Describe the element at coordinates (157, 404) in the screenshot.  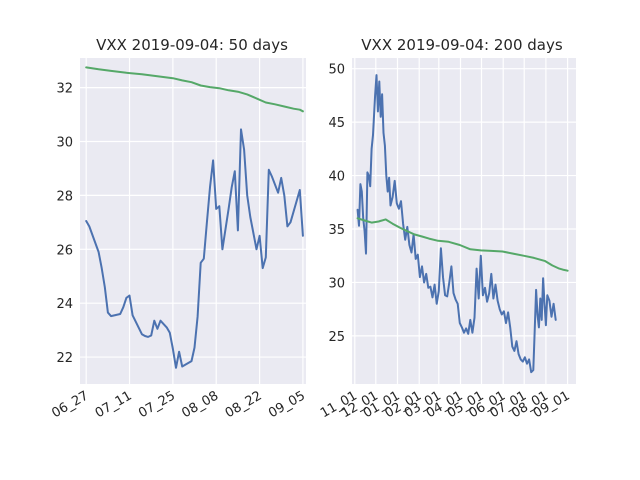
I see `x-tick-label: 07_25` at that location.